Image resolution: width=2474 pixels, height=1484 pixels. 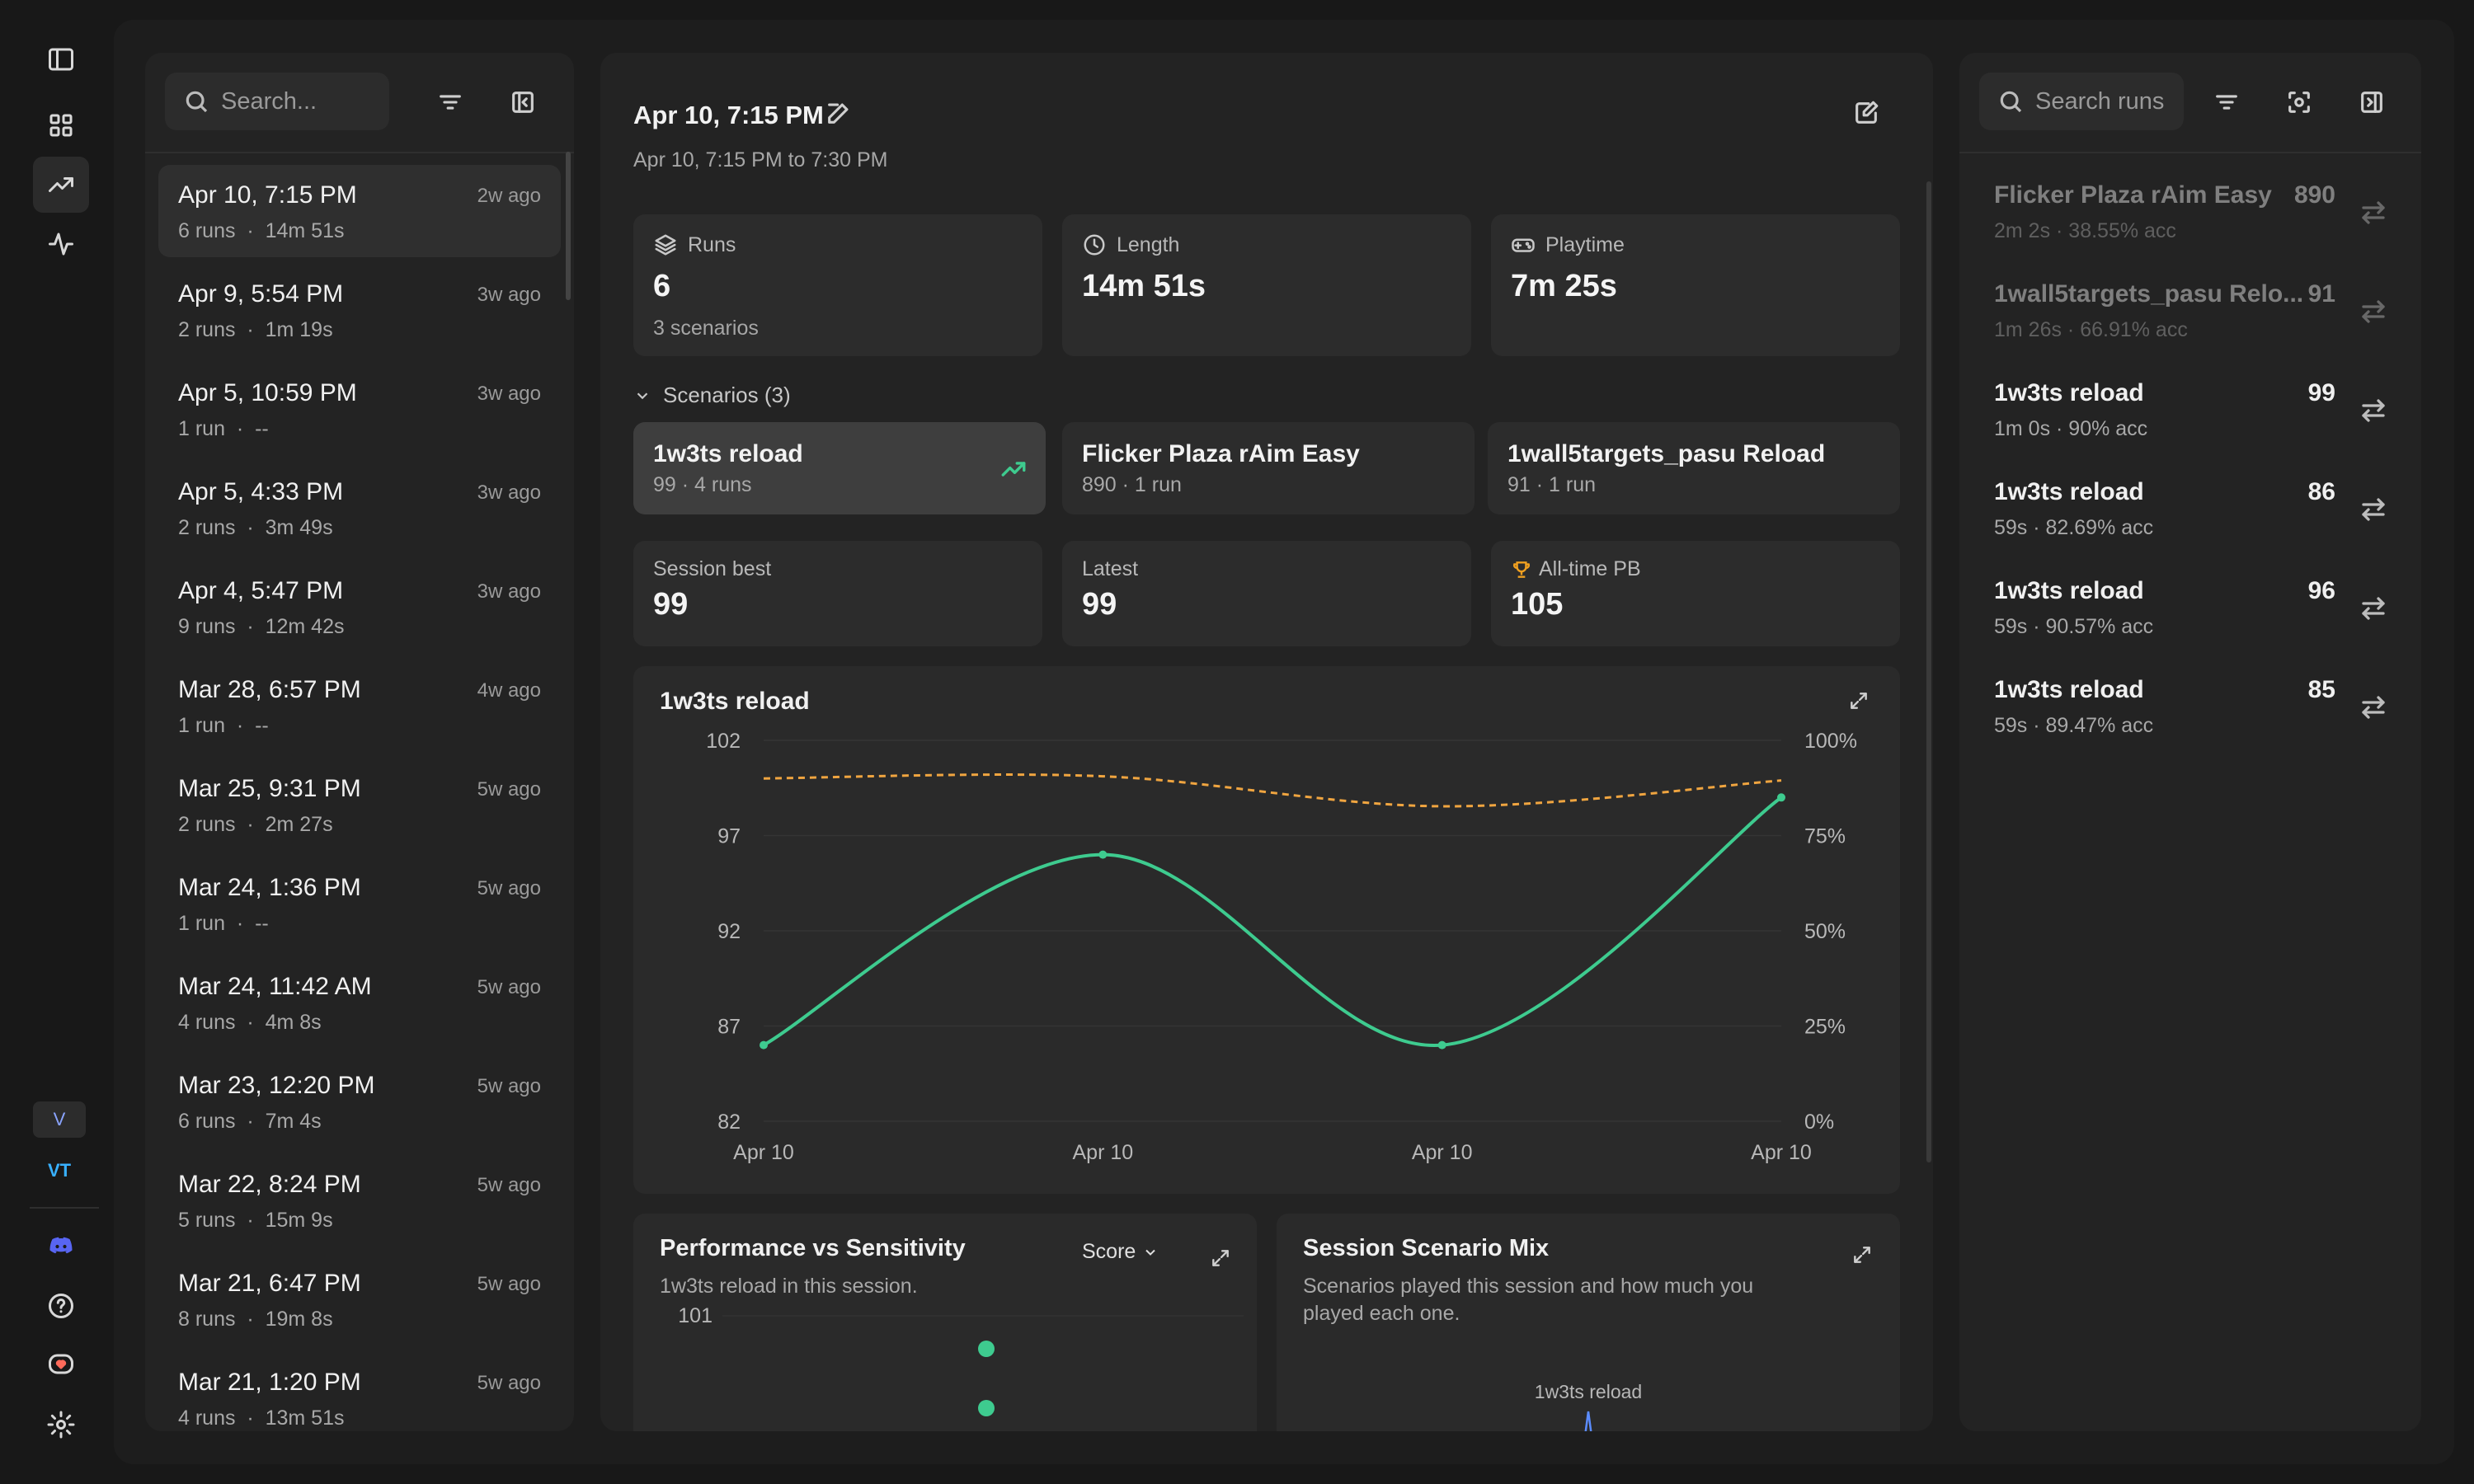 What do you see at coordinates (1268, 468) in the screenshot?
I see `scenario-card: Flicker Plaza rAim Easy 890 · 1 run` at bounding box center [1268, 468].